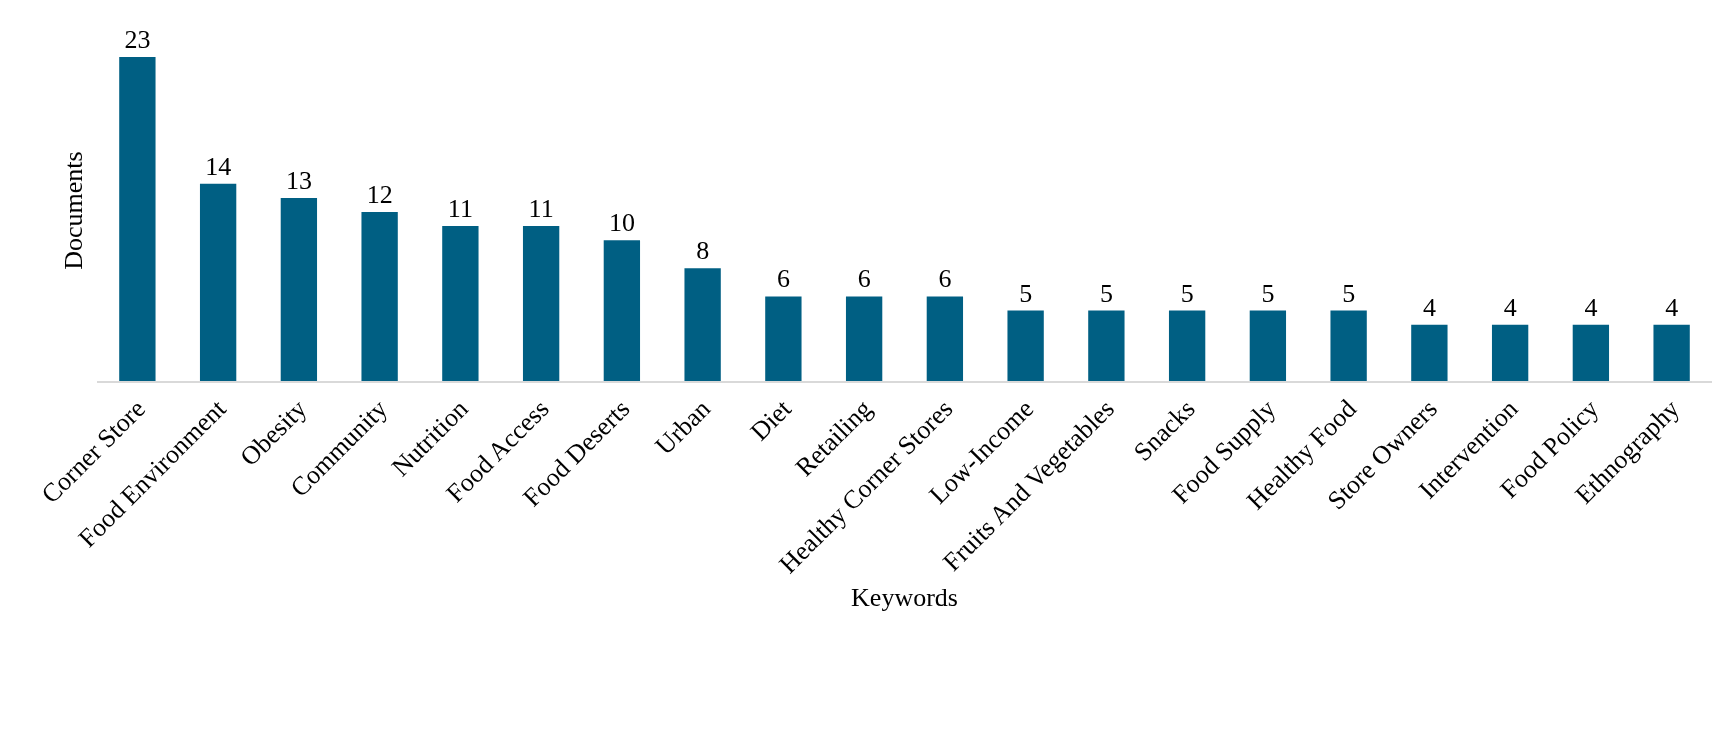 The image size is (1717, 729). Describe the element at coordinates (218, 166) in the screenshot. I see `data-label: 14` at that location.